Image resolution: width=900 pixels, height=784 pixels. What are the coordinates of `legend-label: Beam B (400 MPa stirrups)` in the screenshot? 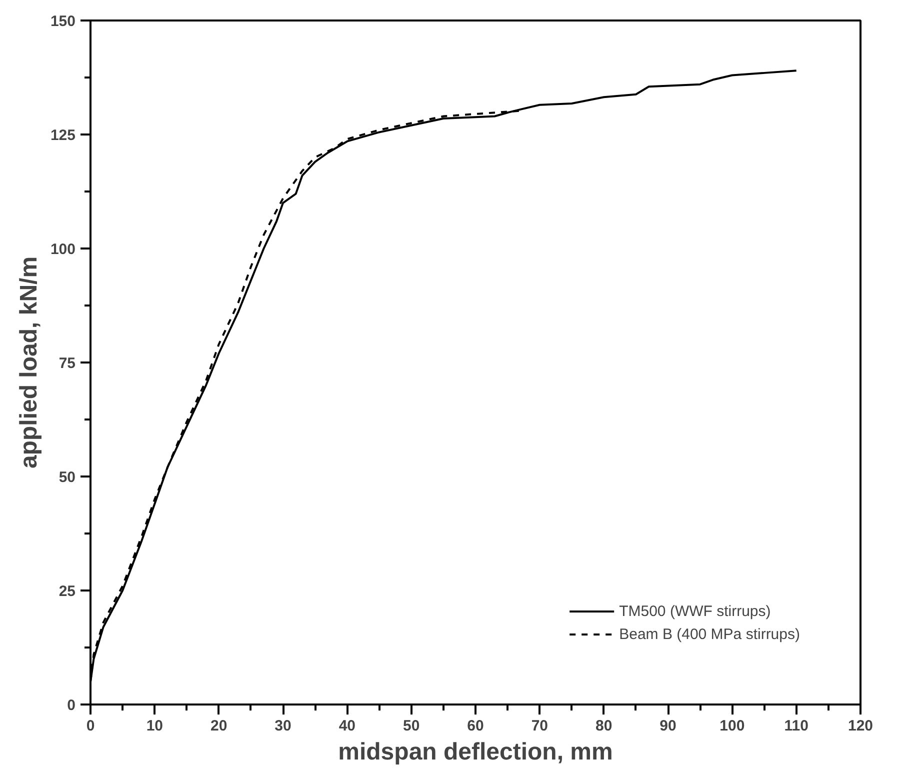 It's located at (709, 634).